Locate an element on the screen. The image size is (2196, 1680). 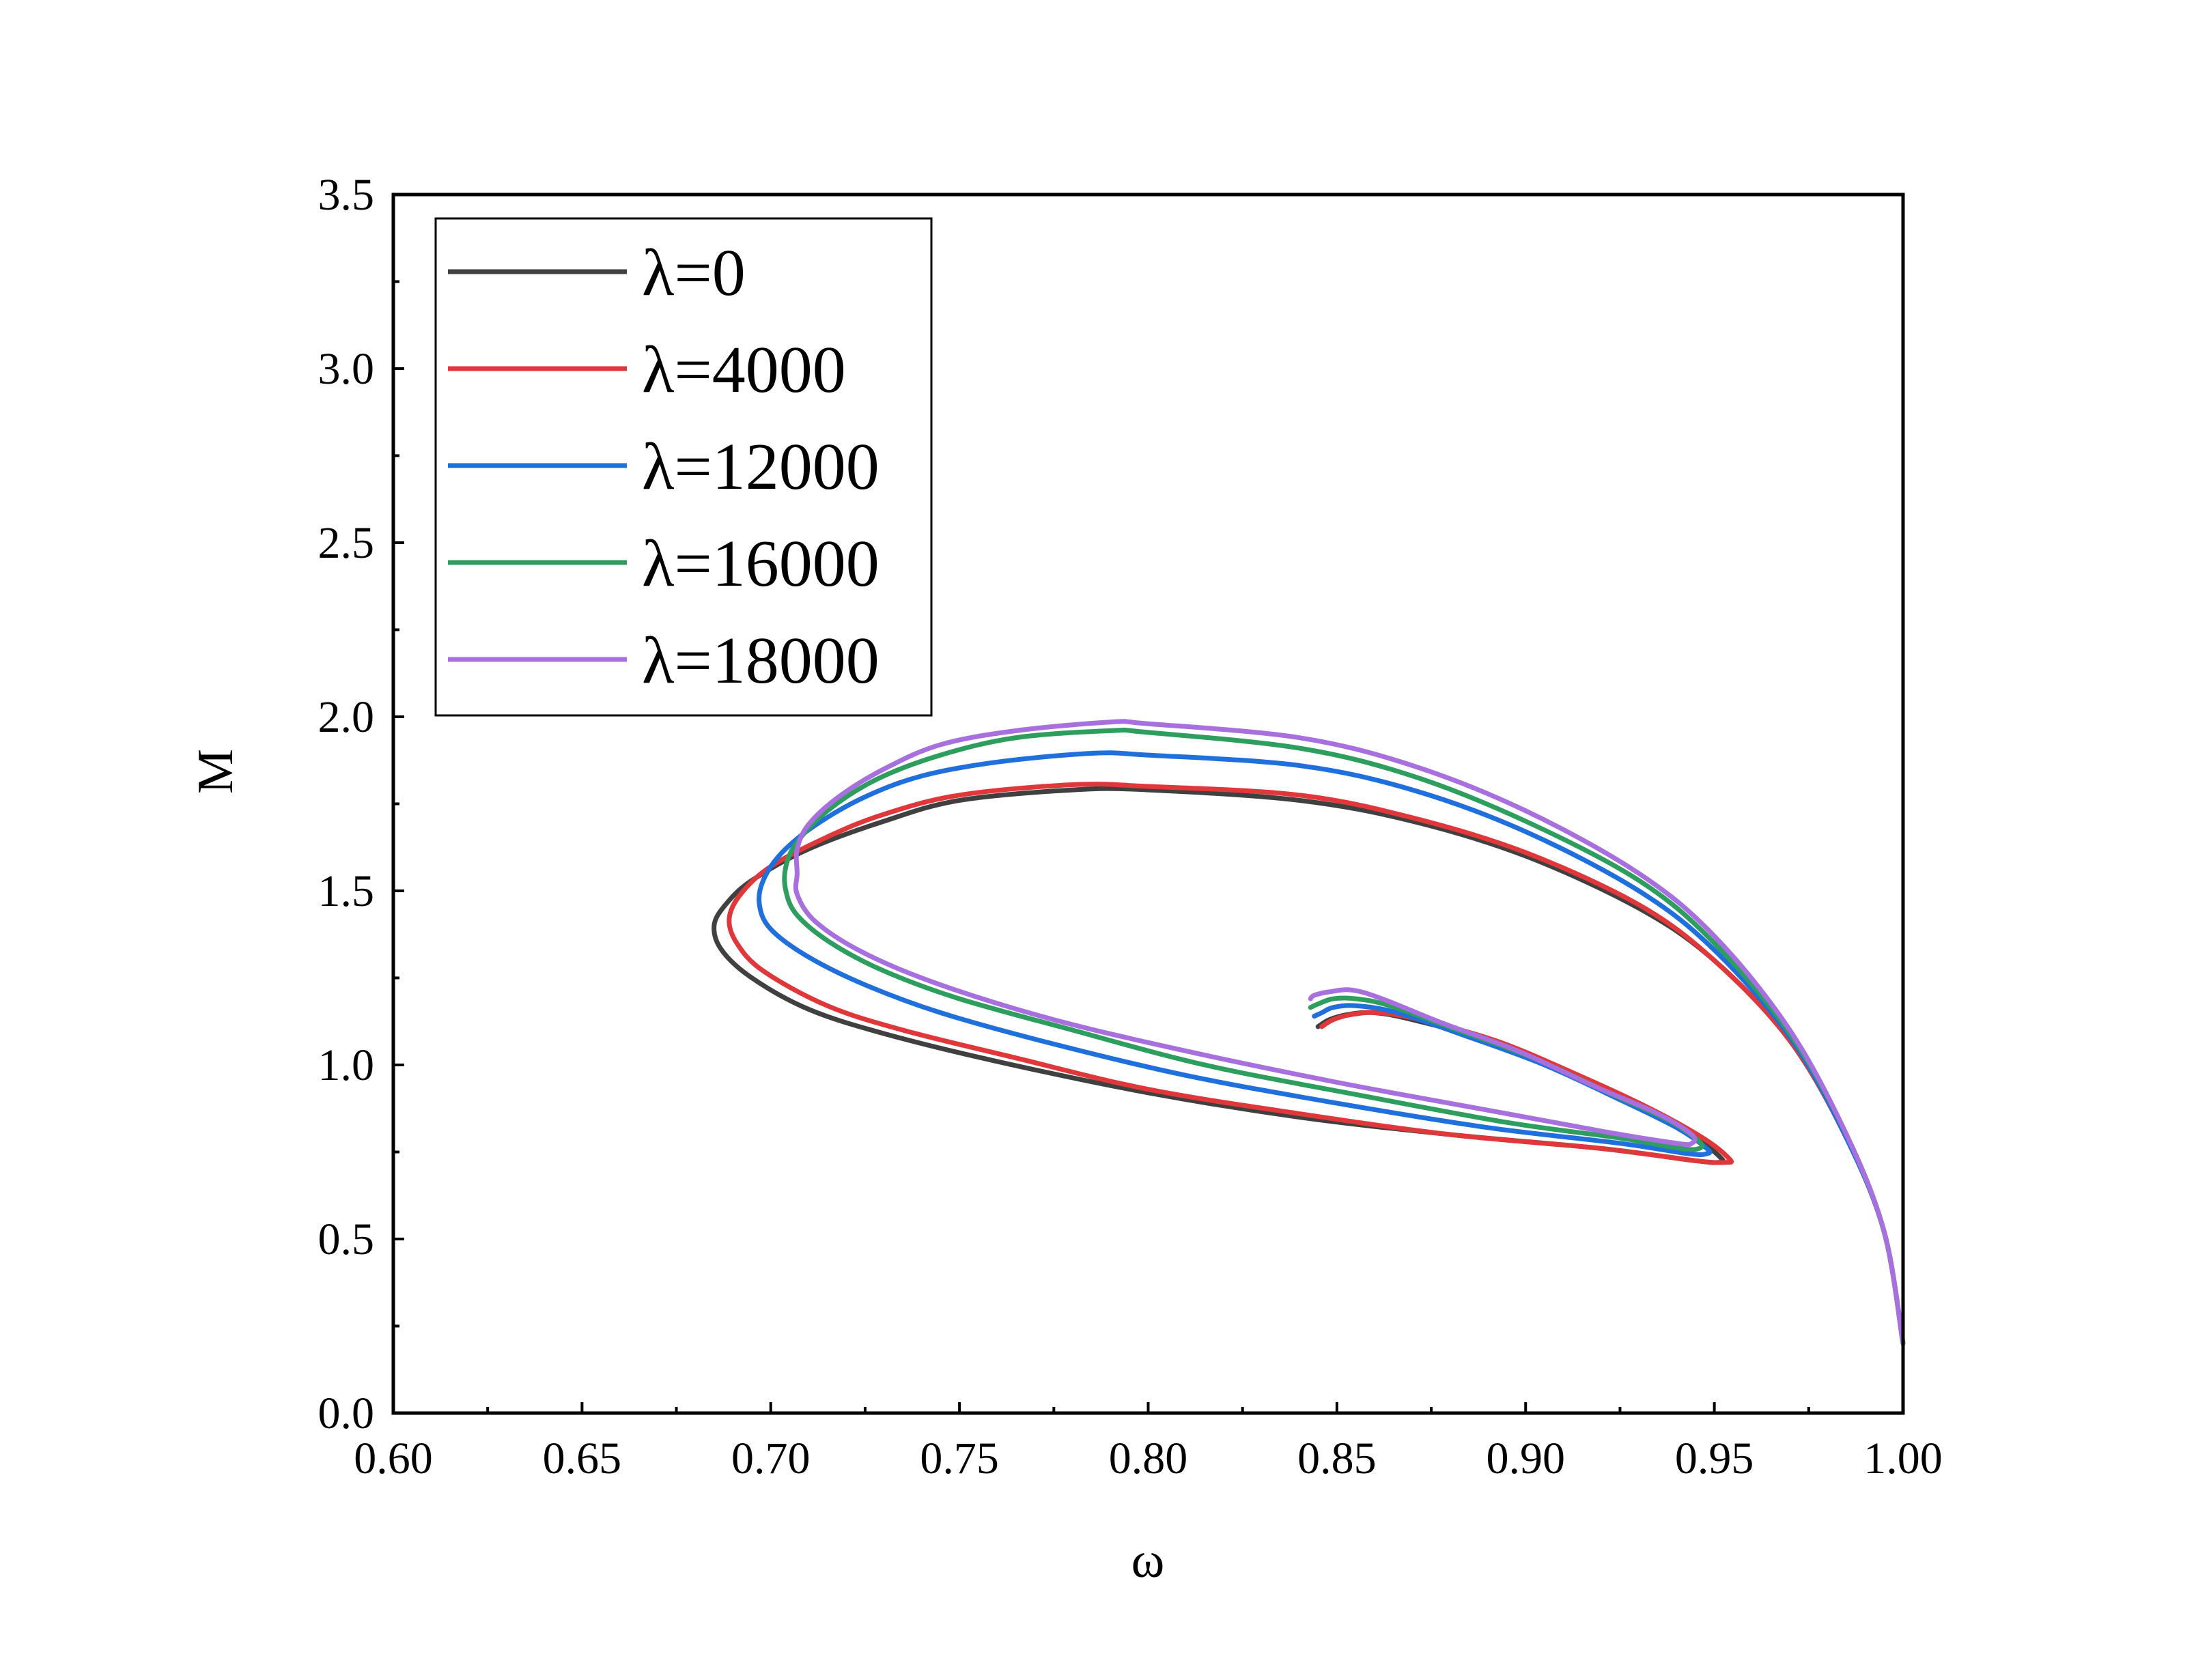
legend-label-1: λ=4000 is located at coordinates (744, 370).